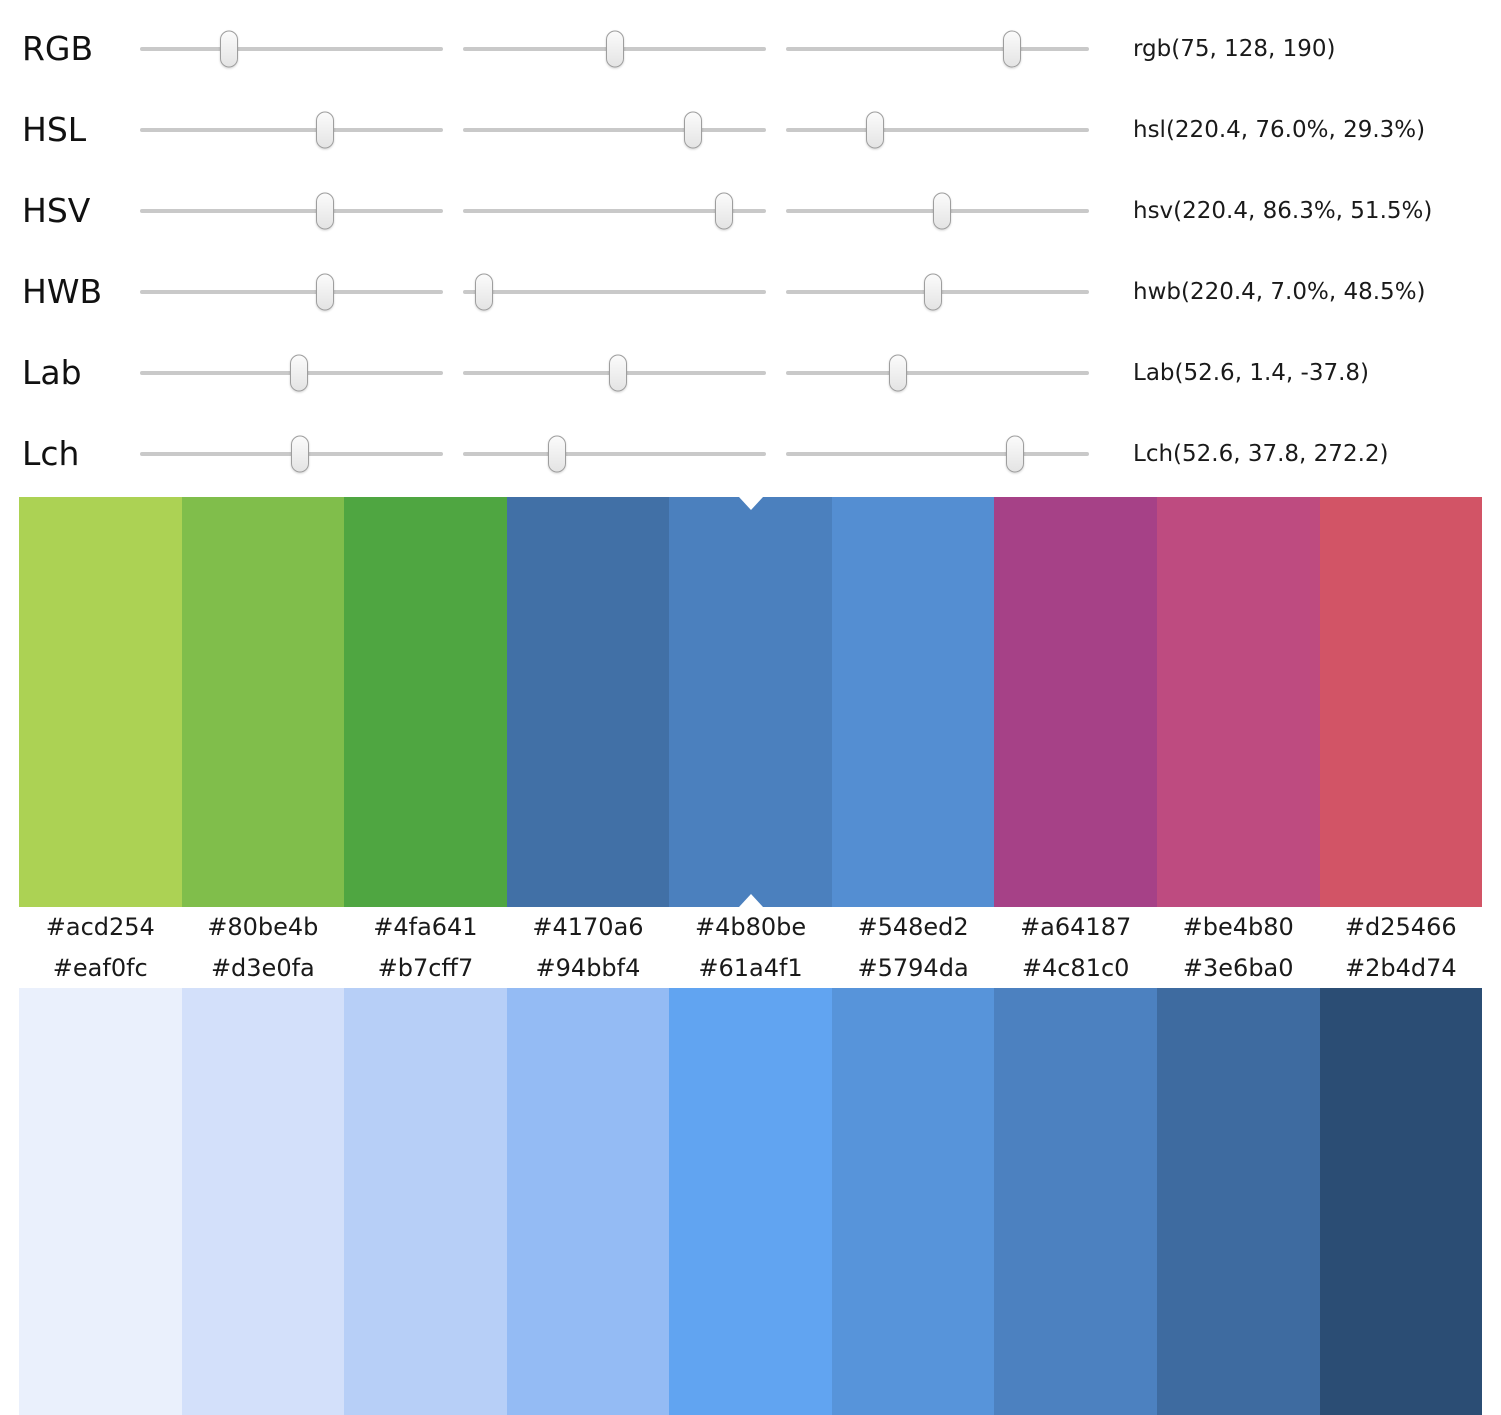 This screenshot has width=1501, height=1415. What do you see at coordinates (750, 967) in the screenshot?
I see `hex-label: #61a4f1` at bounding box center [750, 967].